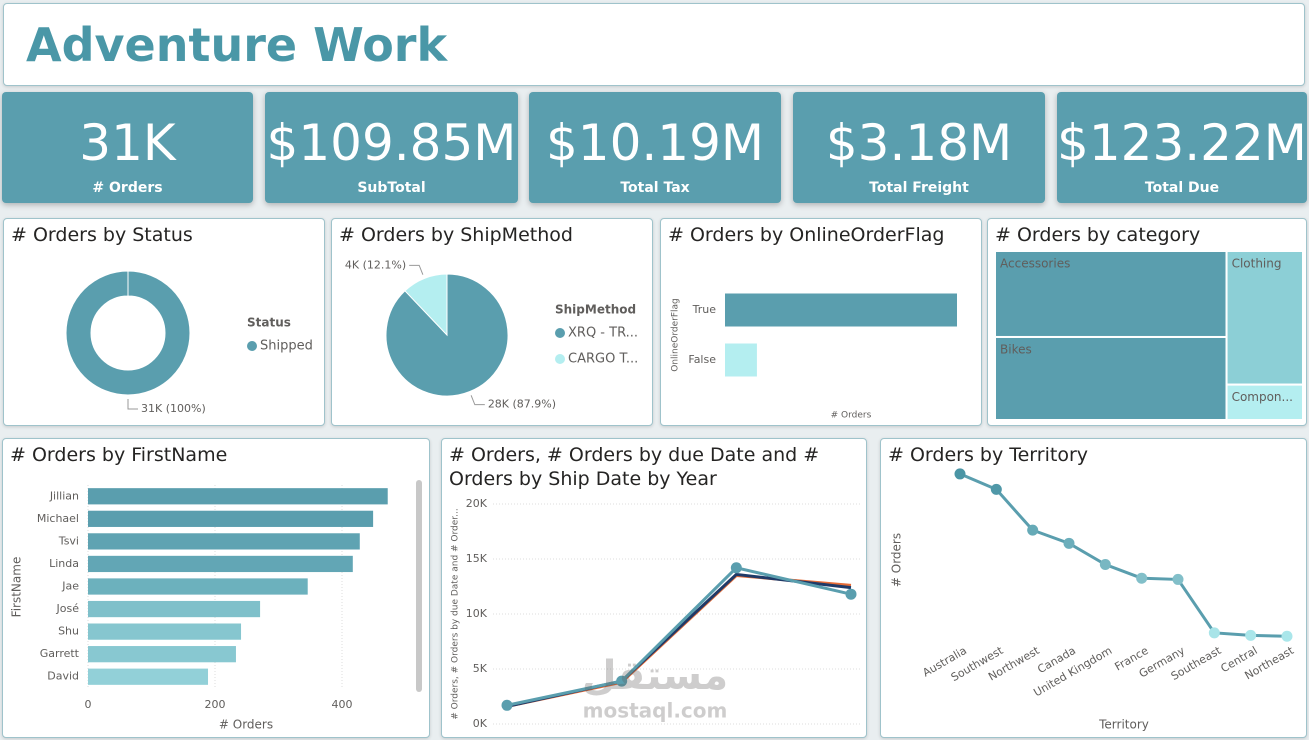 The width and height of the screenshot is (1309, 740). What do you see at coordinates (127, 143) in the screenshot?
I see `kpi-value: 31K` at bounding box center [127, 143].